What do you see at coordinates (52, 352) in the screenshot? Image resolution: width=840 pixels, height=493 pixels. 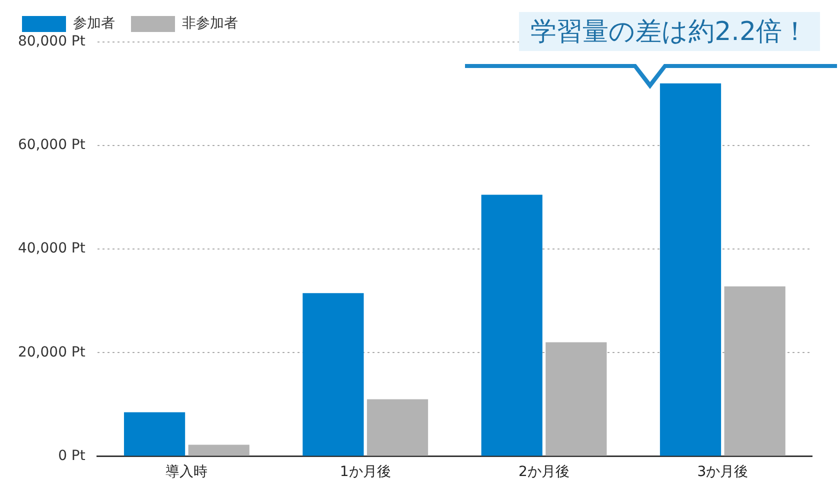 I see `y-tick-label: 20,000 Pt` at bounding box center [52, 352].